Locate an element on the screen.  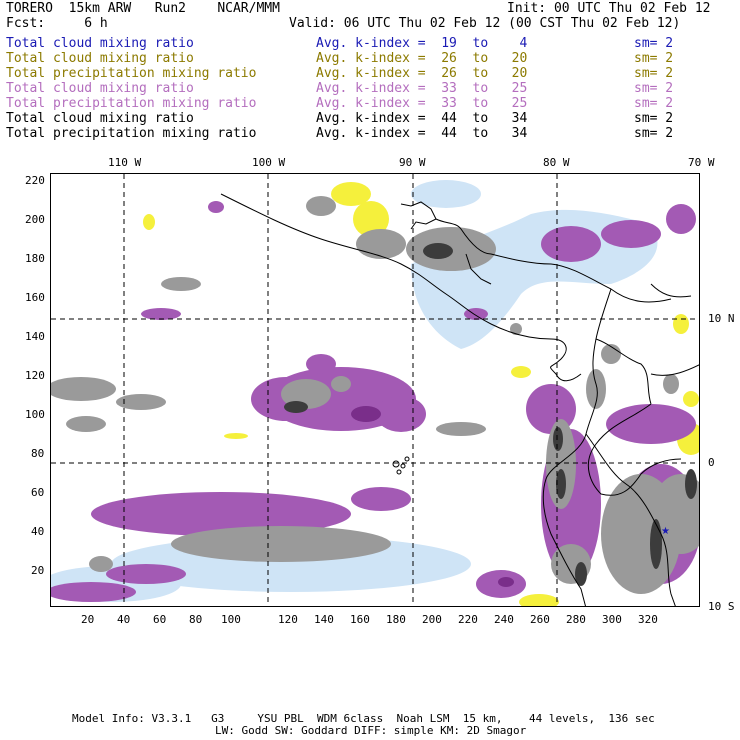
lon-label: 100 W is located at coordinates (269, 162).